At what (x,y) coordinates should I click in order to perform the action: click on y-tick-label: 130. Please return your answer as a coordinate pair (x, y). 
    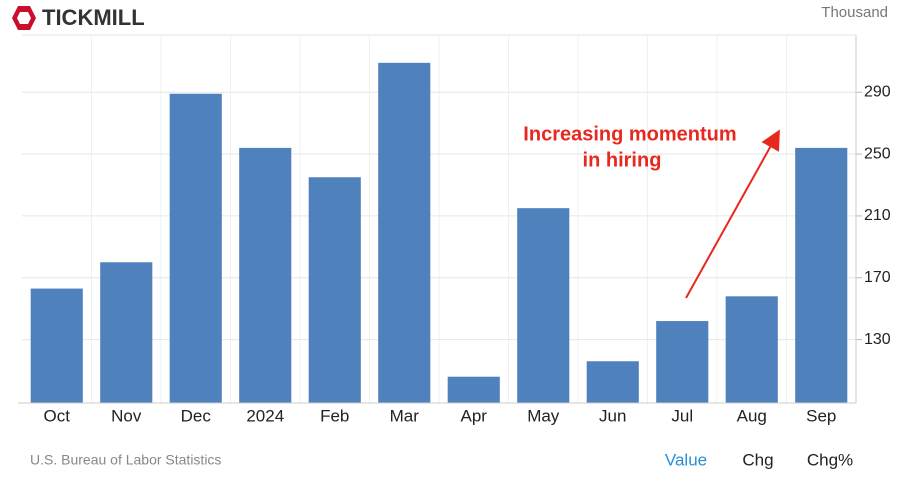
    Looking at the image, I should click on (877, 339).